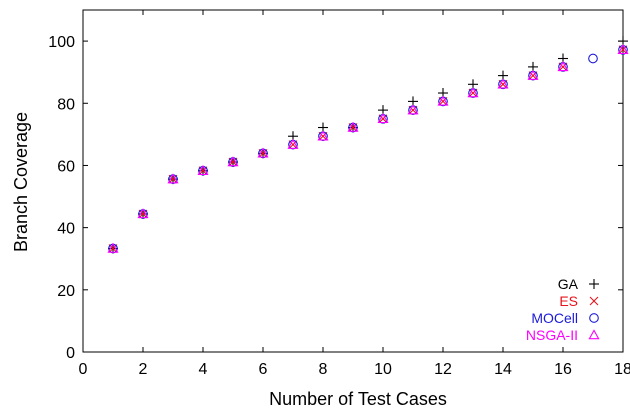  What do you see at coordinates (383, 369) in the screenshot?
I see `x-tick-label: 10` at bounding box center [383, 369].